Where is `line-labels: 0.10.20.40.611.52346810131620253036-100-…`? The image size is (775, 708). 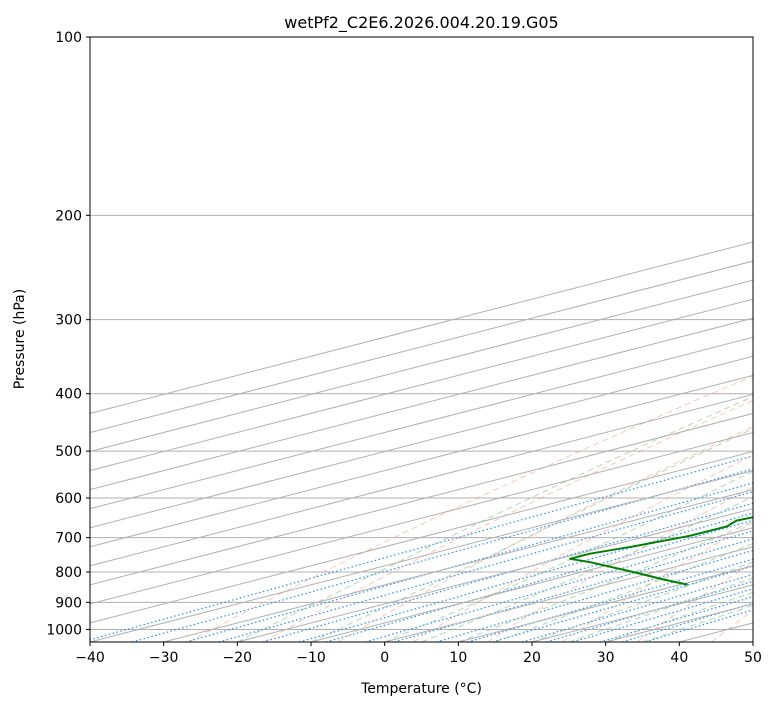
line-labels: 0.10.20.40.611.52346810131620253036-100-… is located at coordinates (765, 237).